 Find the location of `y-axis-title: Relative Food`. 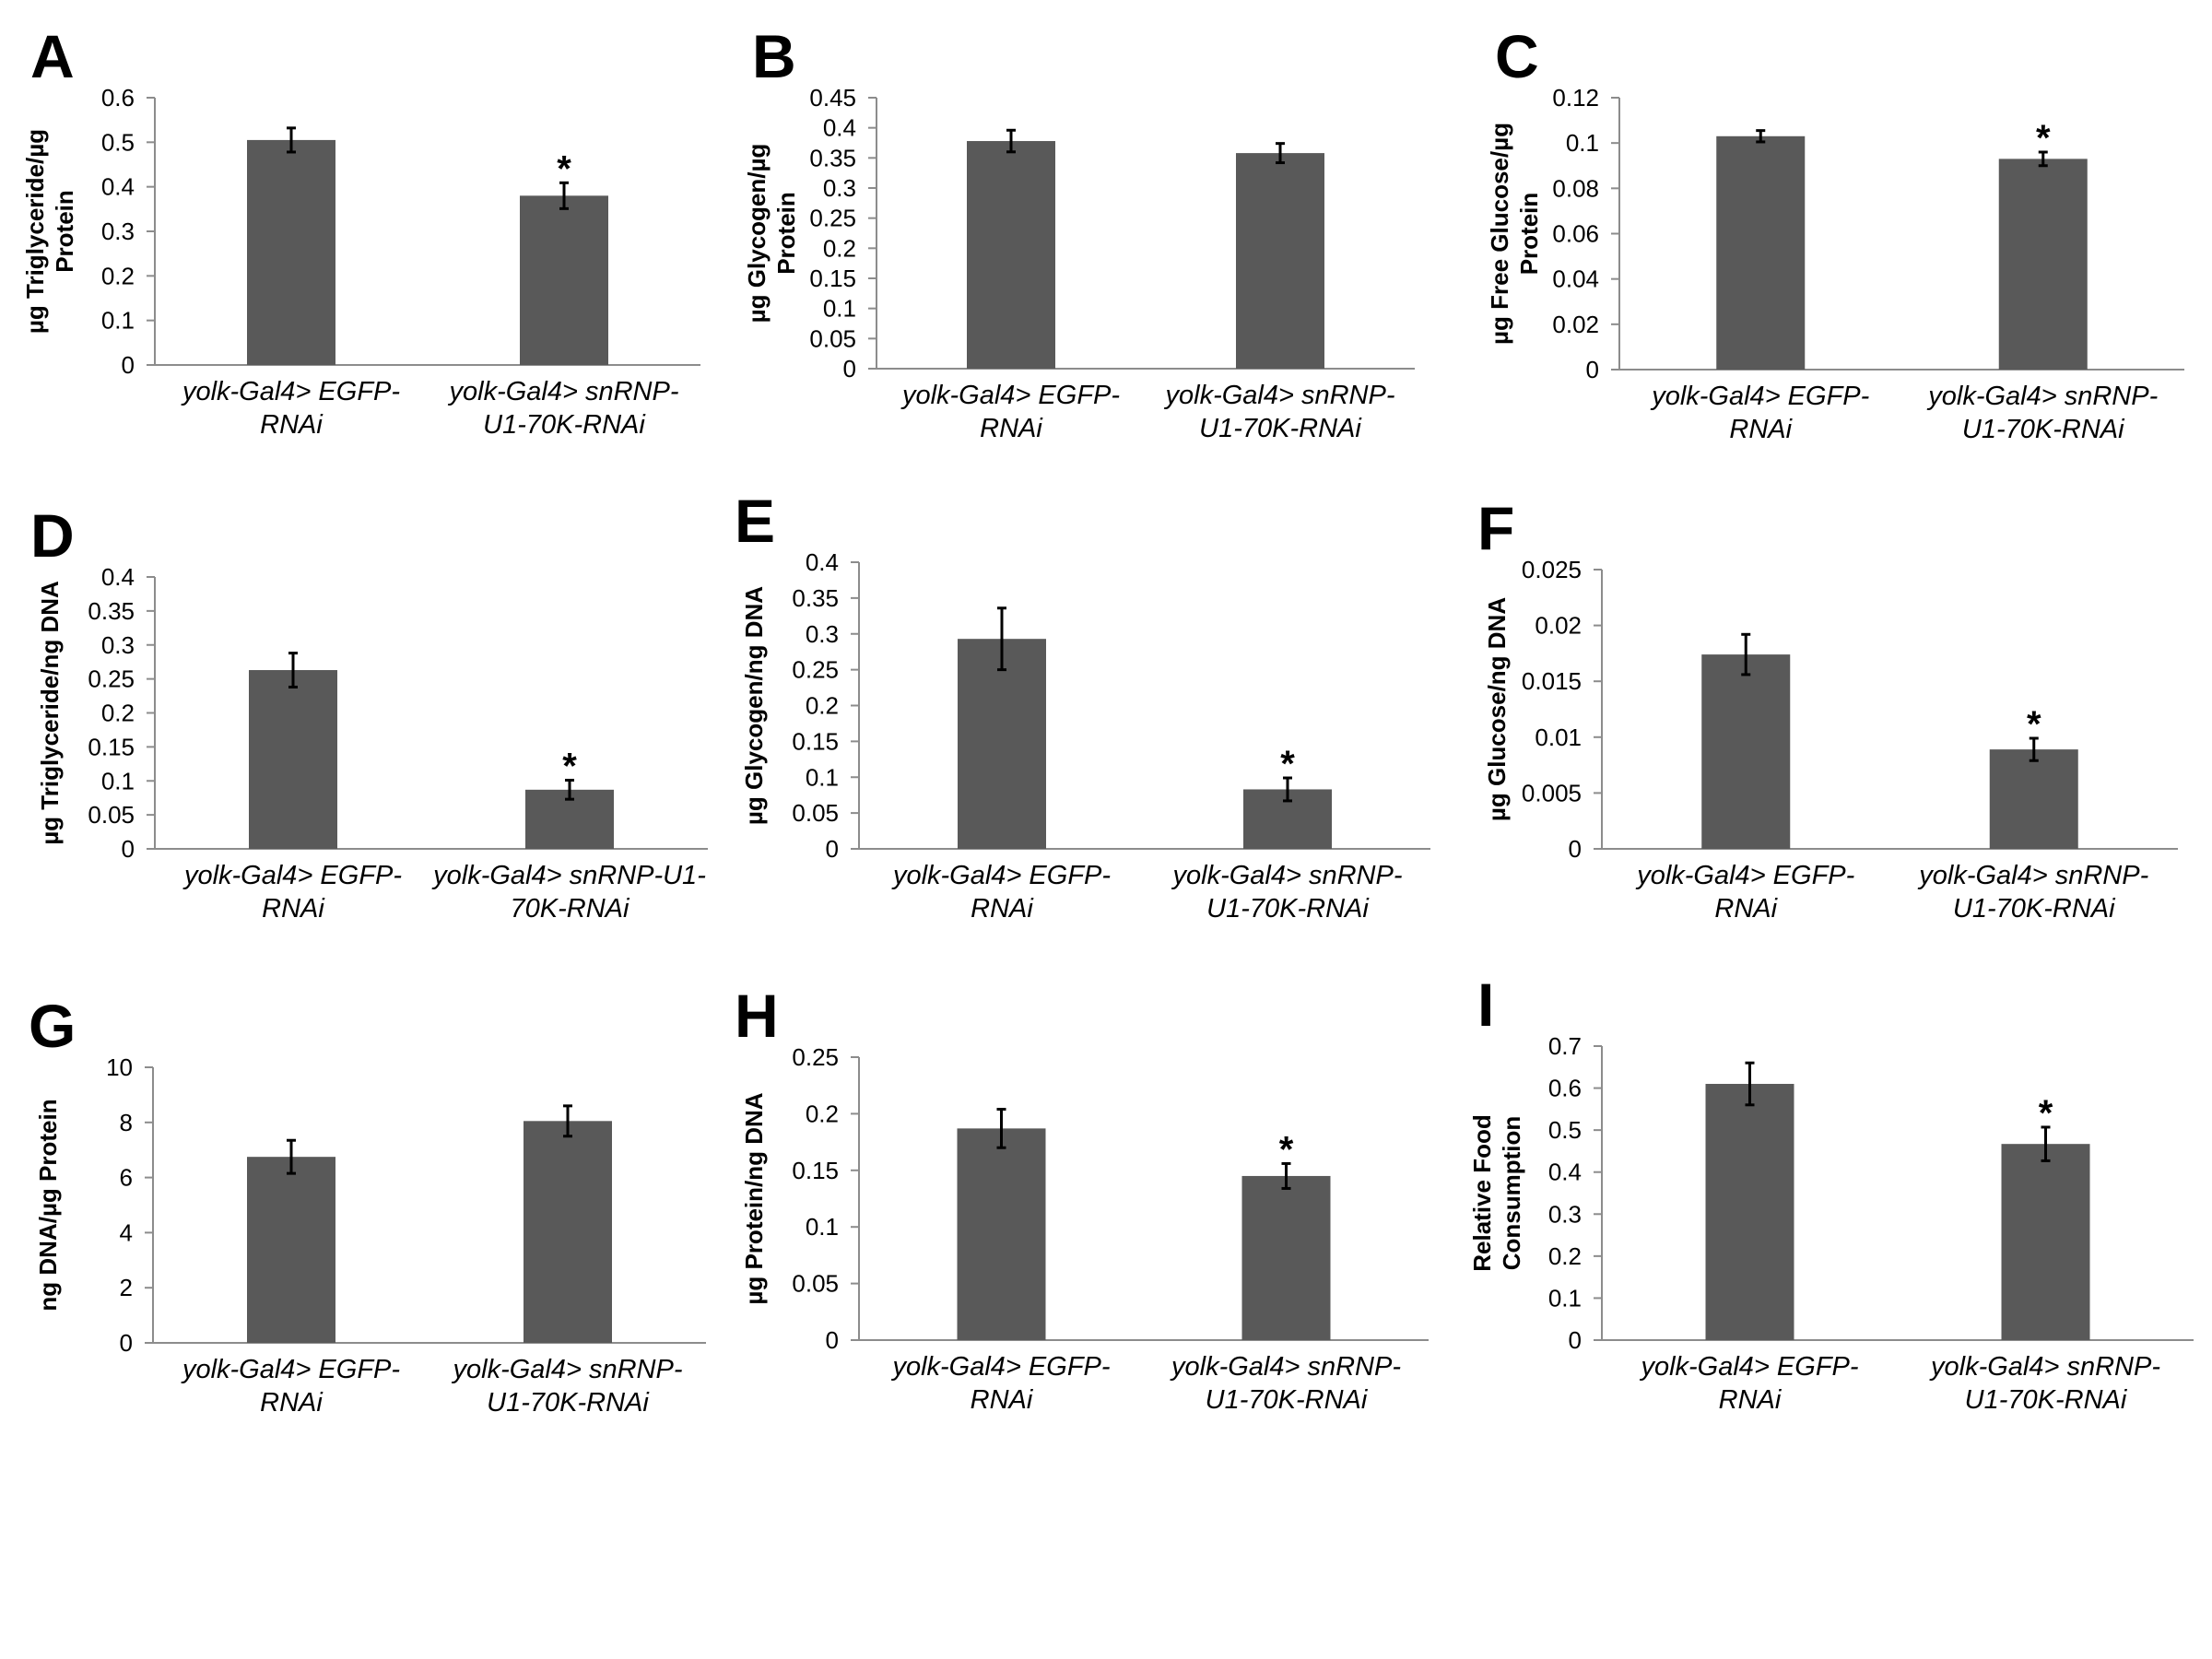

y-axis-title: Relative Food is located at coordinates (1482, 1192).